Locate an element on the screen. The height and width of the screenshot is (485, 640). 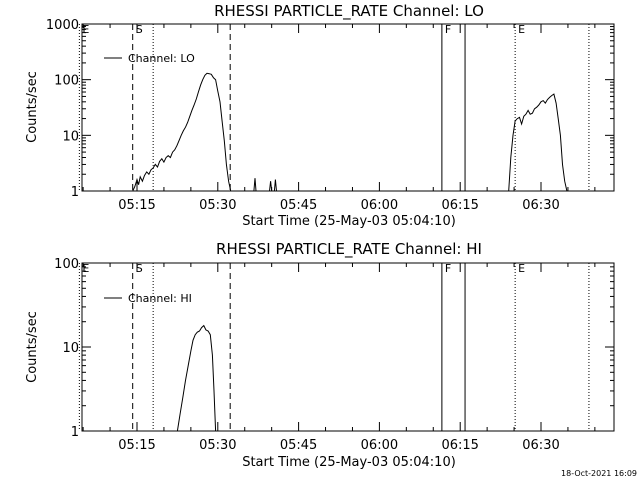
legend-label: Channel: LO is located at coordinates (161, 58).